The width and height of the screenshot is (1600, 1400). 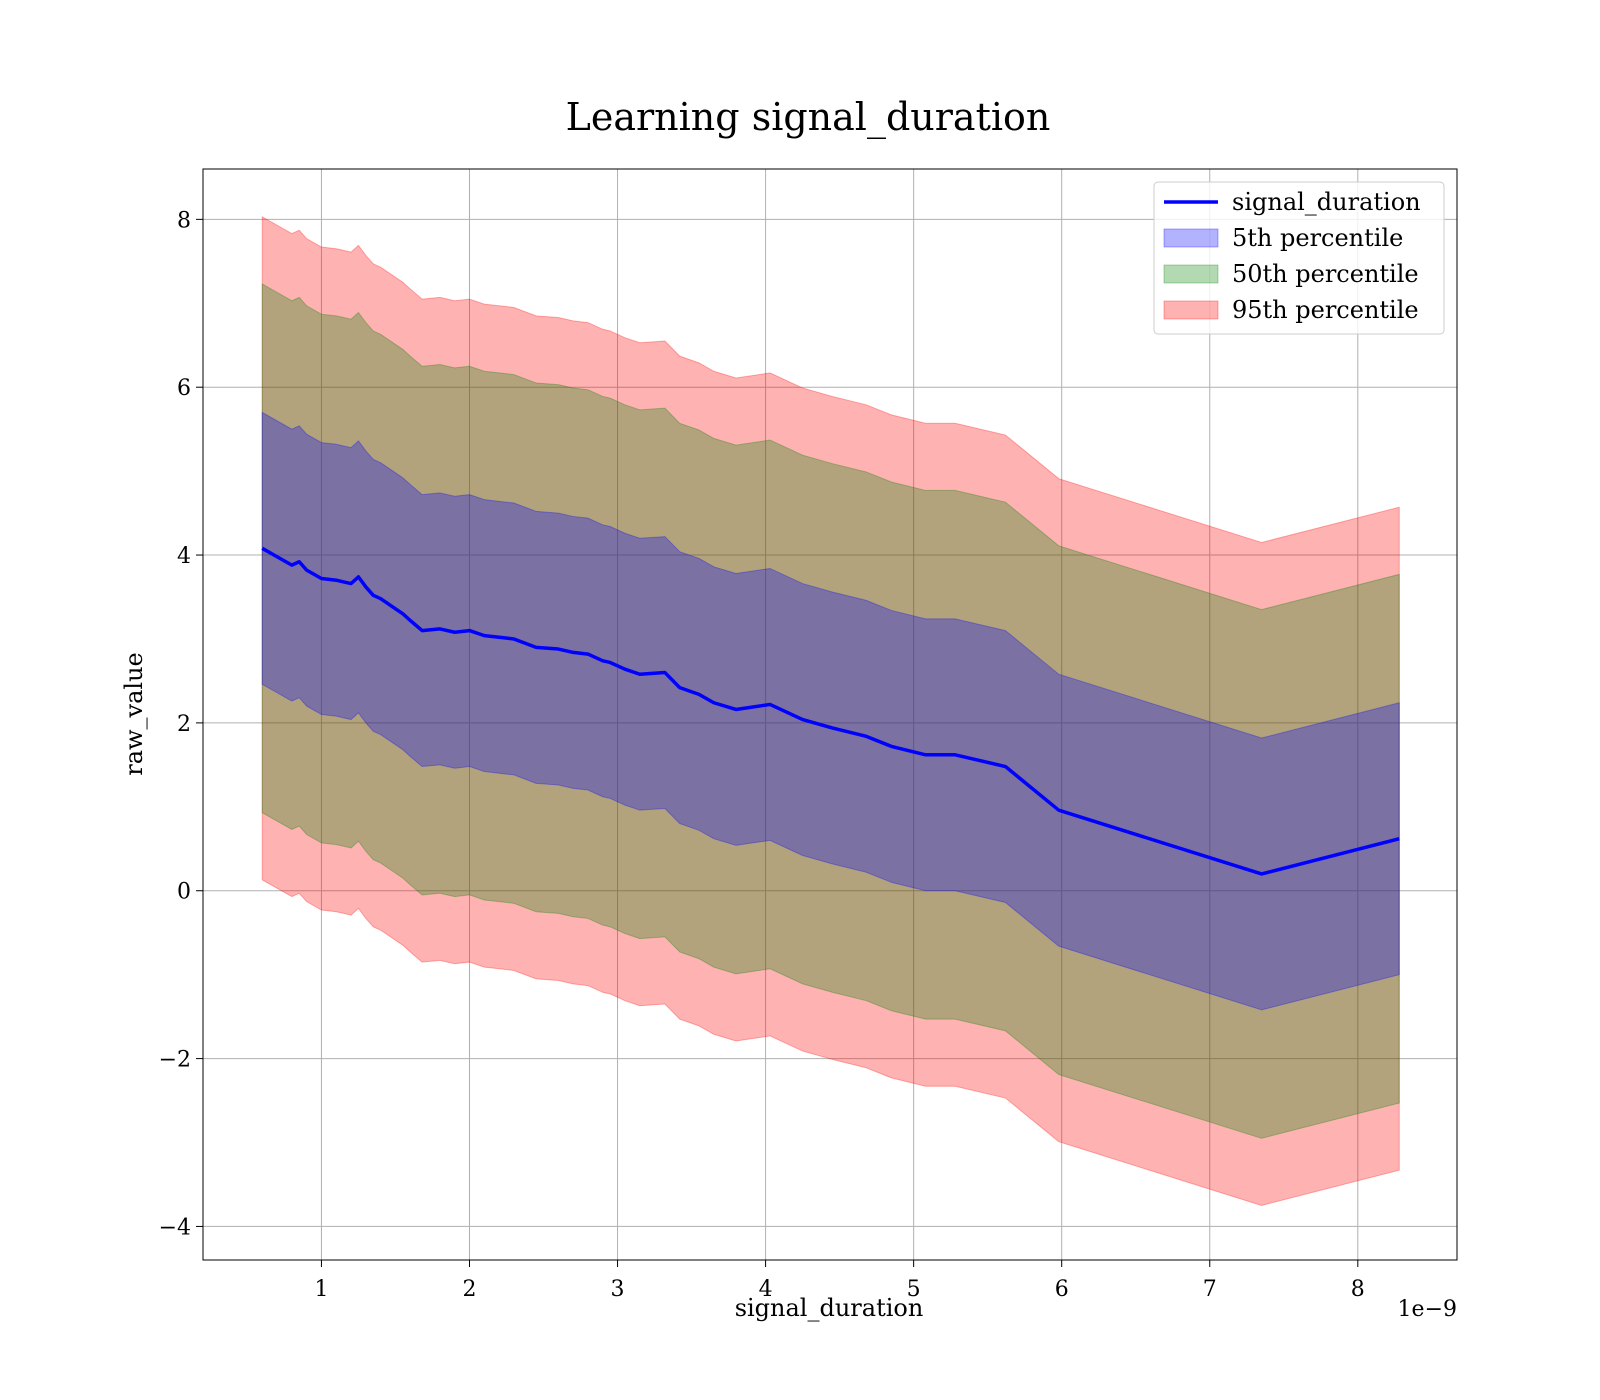 What do you see at coordinates (766, 1289) in the screenshot?
I see `x-tick-label: 4` at bounding box center [766, 1289].